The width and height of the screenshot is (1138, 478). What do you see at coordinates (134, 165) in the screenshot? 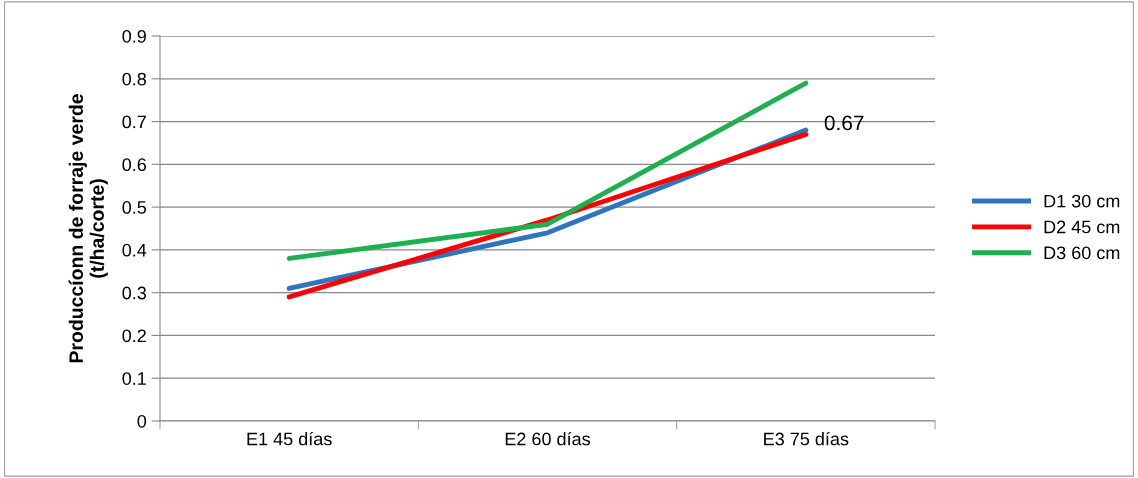
I see `y-tick-label: 0.6` at bounding box center [134, 165].